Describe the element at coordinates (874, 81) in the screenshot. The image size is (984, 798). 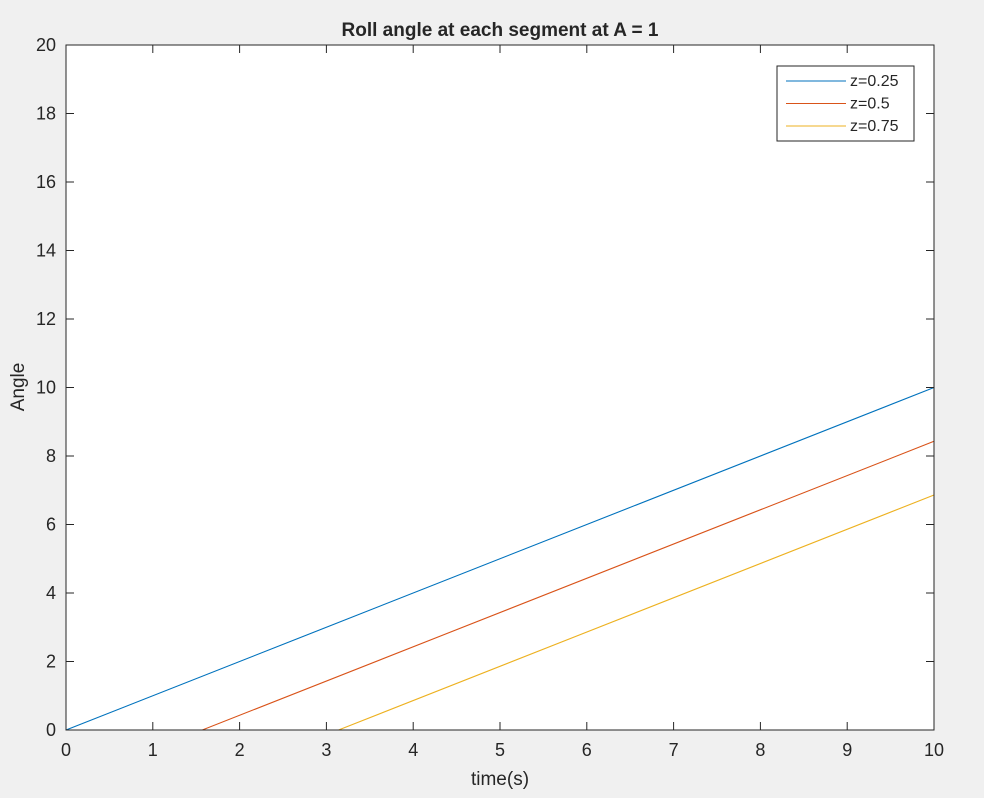
I see `legend-label: z=0.25` at that location.